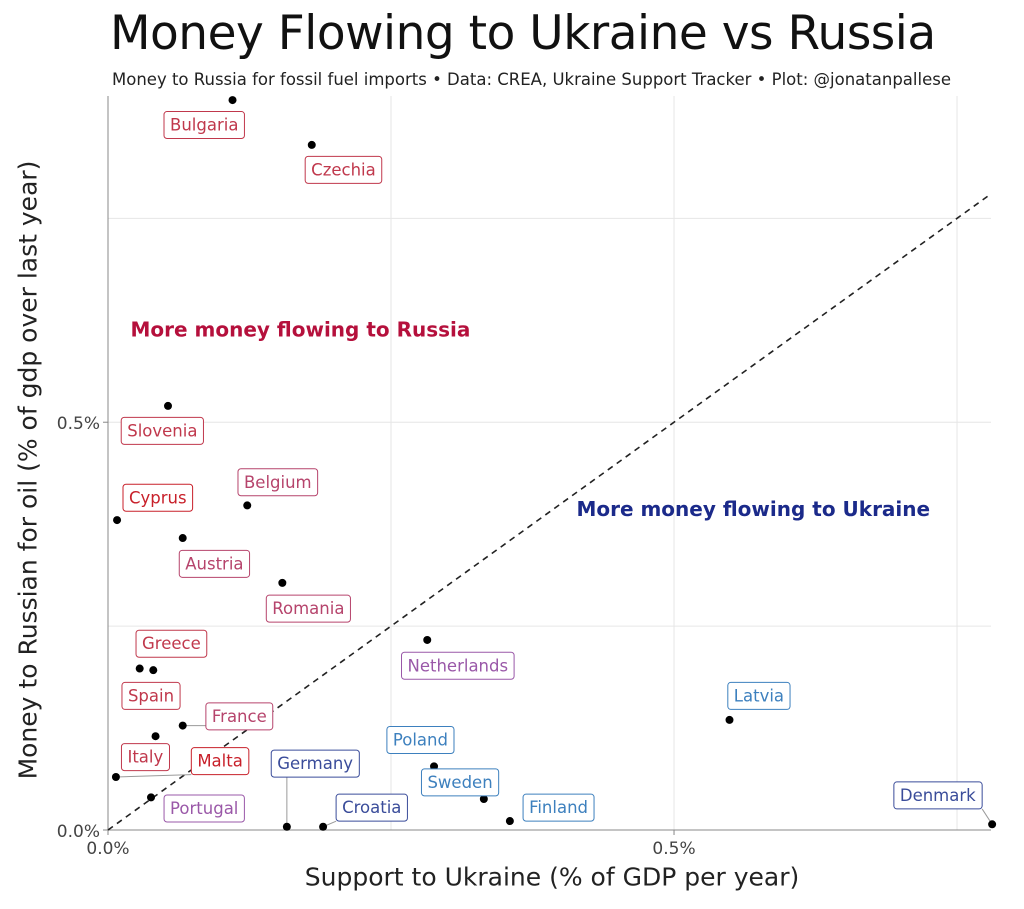  What do you see at coordinates (300, 330) in the screenshot?
I see `region-annotation: More money flowing to Russia` at bounding box center [300, 330].